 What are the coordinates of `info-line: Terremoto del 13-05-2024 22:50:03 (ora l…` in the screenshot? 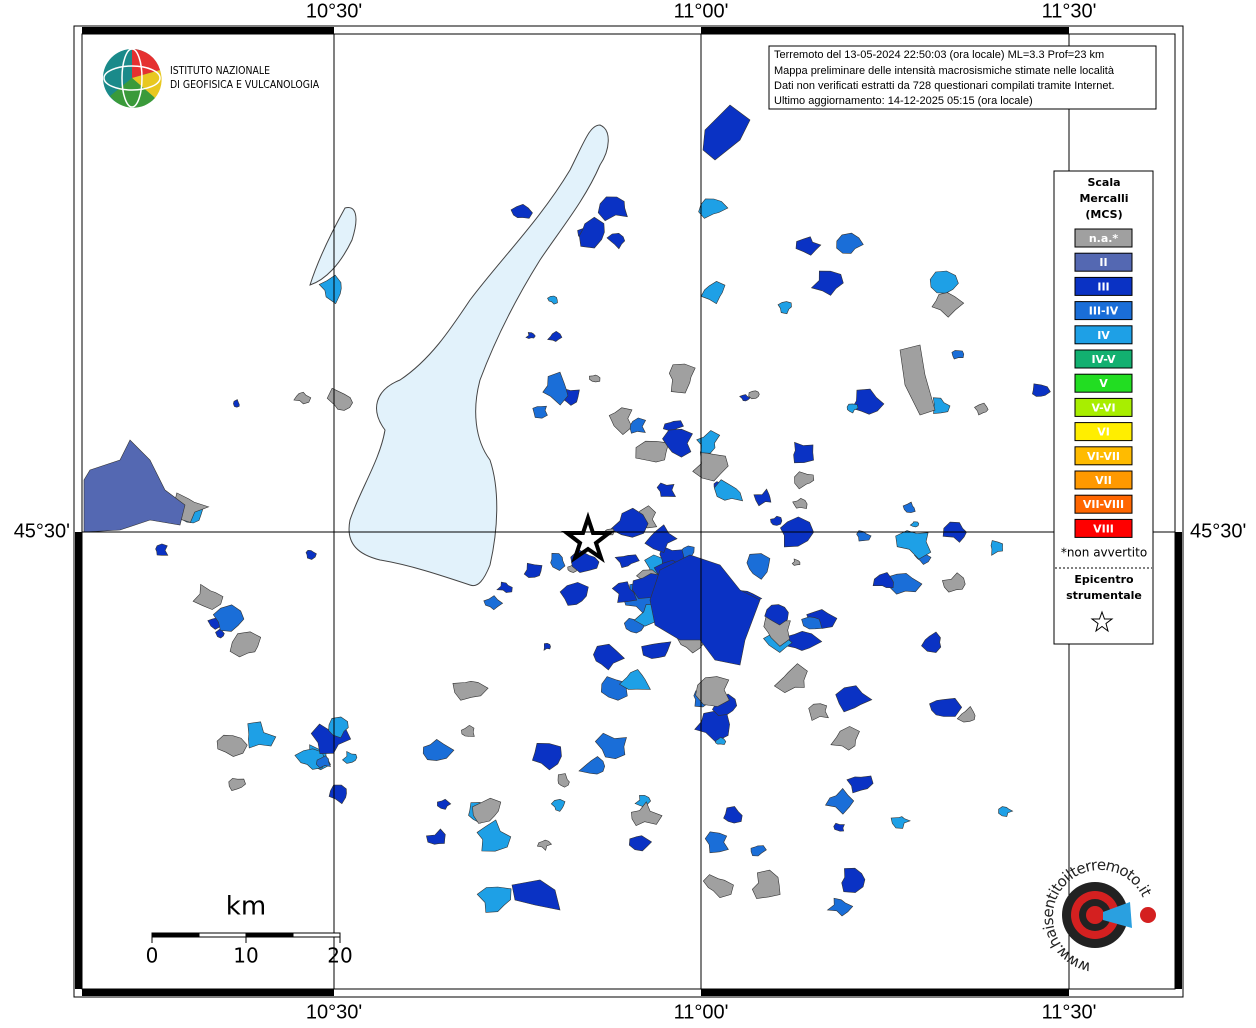 It's located at (939, 55).